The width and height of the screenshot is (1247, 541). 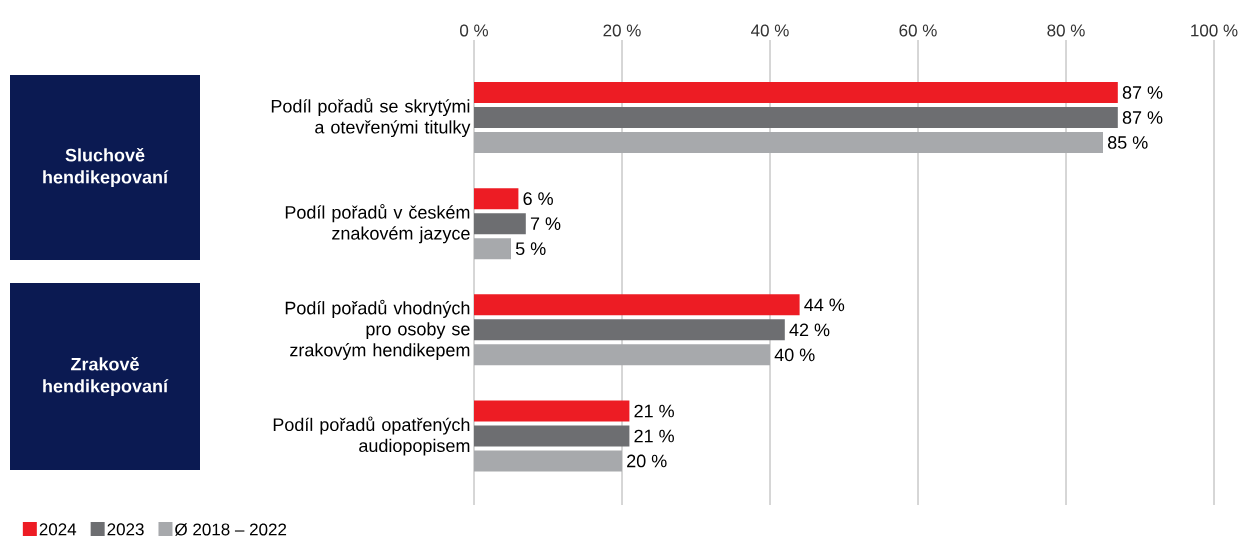 What do you see at coordinates (106, 167) in the screenshot?
I see `text: Sluchově hendikepovaní` at bounding box center [106, 167].